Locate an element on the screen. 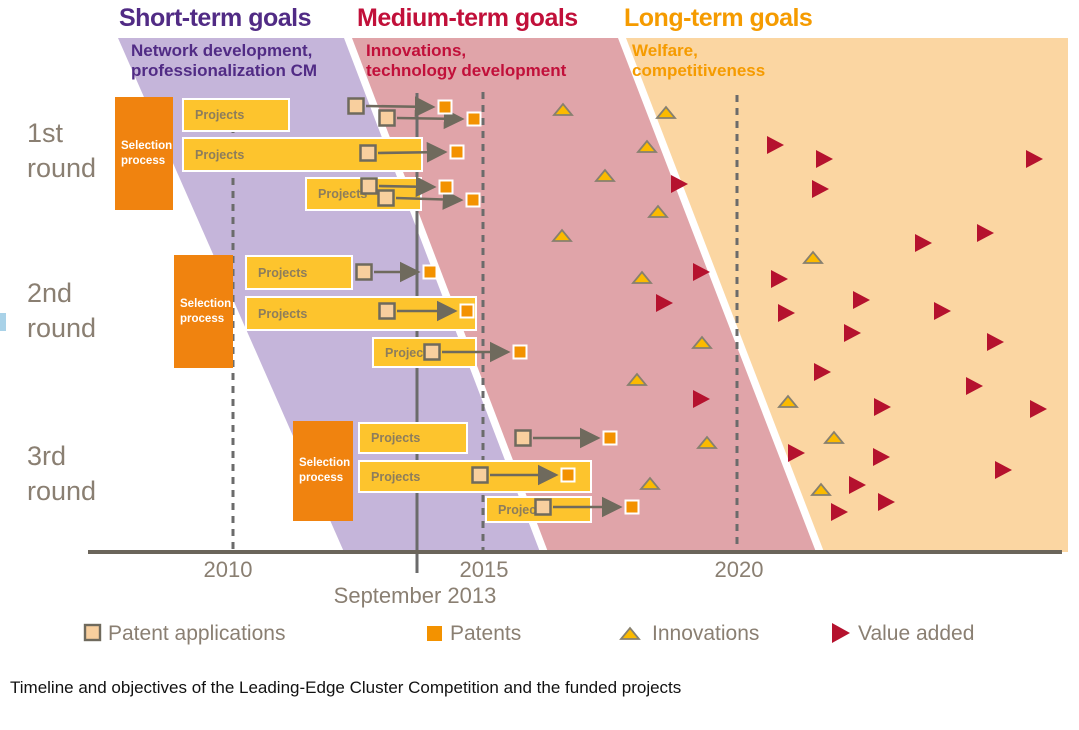  round-2-project-bar-1: Projects is located at coordinates (299, 272).